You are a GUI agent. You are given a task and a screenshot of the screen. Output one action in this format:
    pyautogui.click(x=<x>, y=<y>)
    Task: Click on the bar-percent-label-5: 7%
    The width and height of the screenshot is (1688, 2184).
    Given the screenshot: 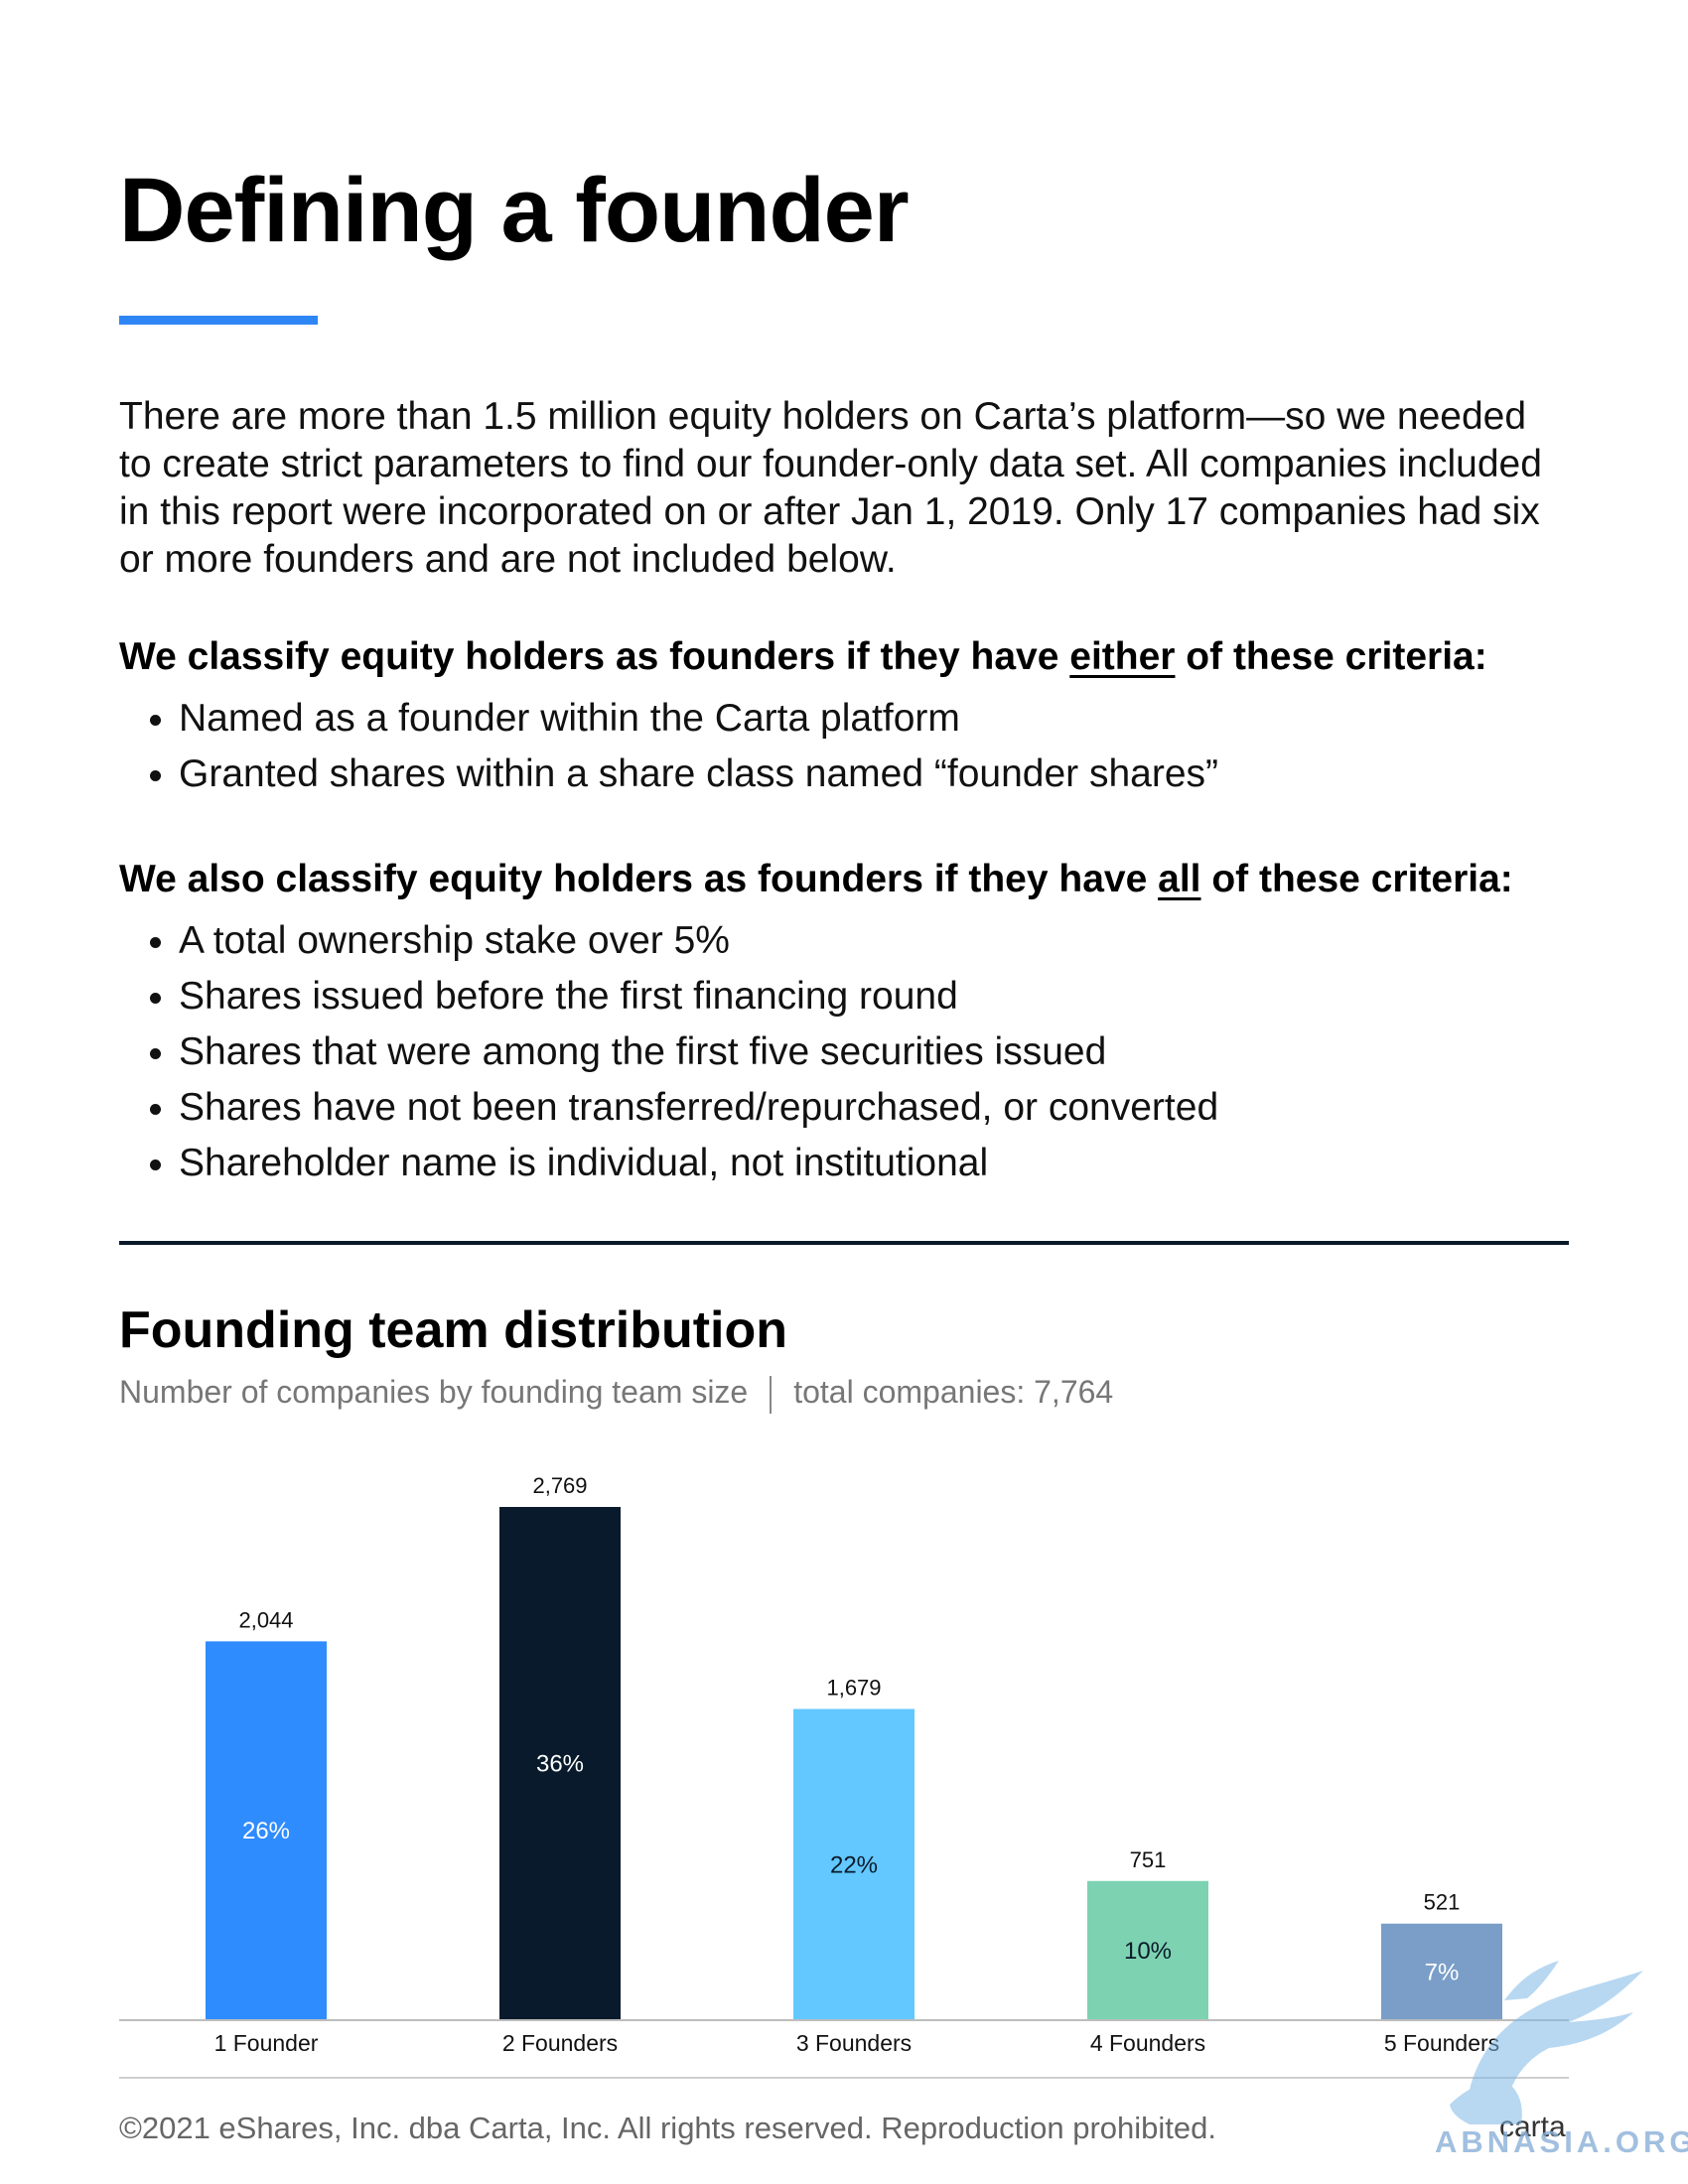 What is the action you would take?
    pyautogui.click(x=1442, y=1972)
    